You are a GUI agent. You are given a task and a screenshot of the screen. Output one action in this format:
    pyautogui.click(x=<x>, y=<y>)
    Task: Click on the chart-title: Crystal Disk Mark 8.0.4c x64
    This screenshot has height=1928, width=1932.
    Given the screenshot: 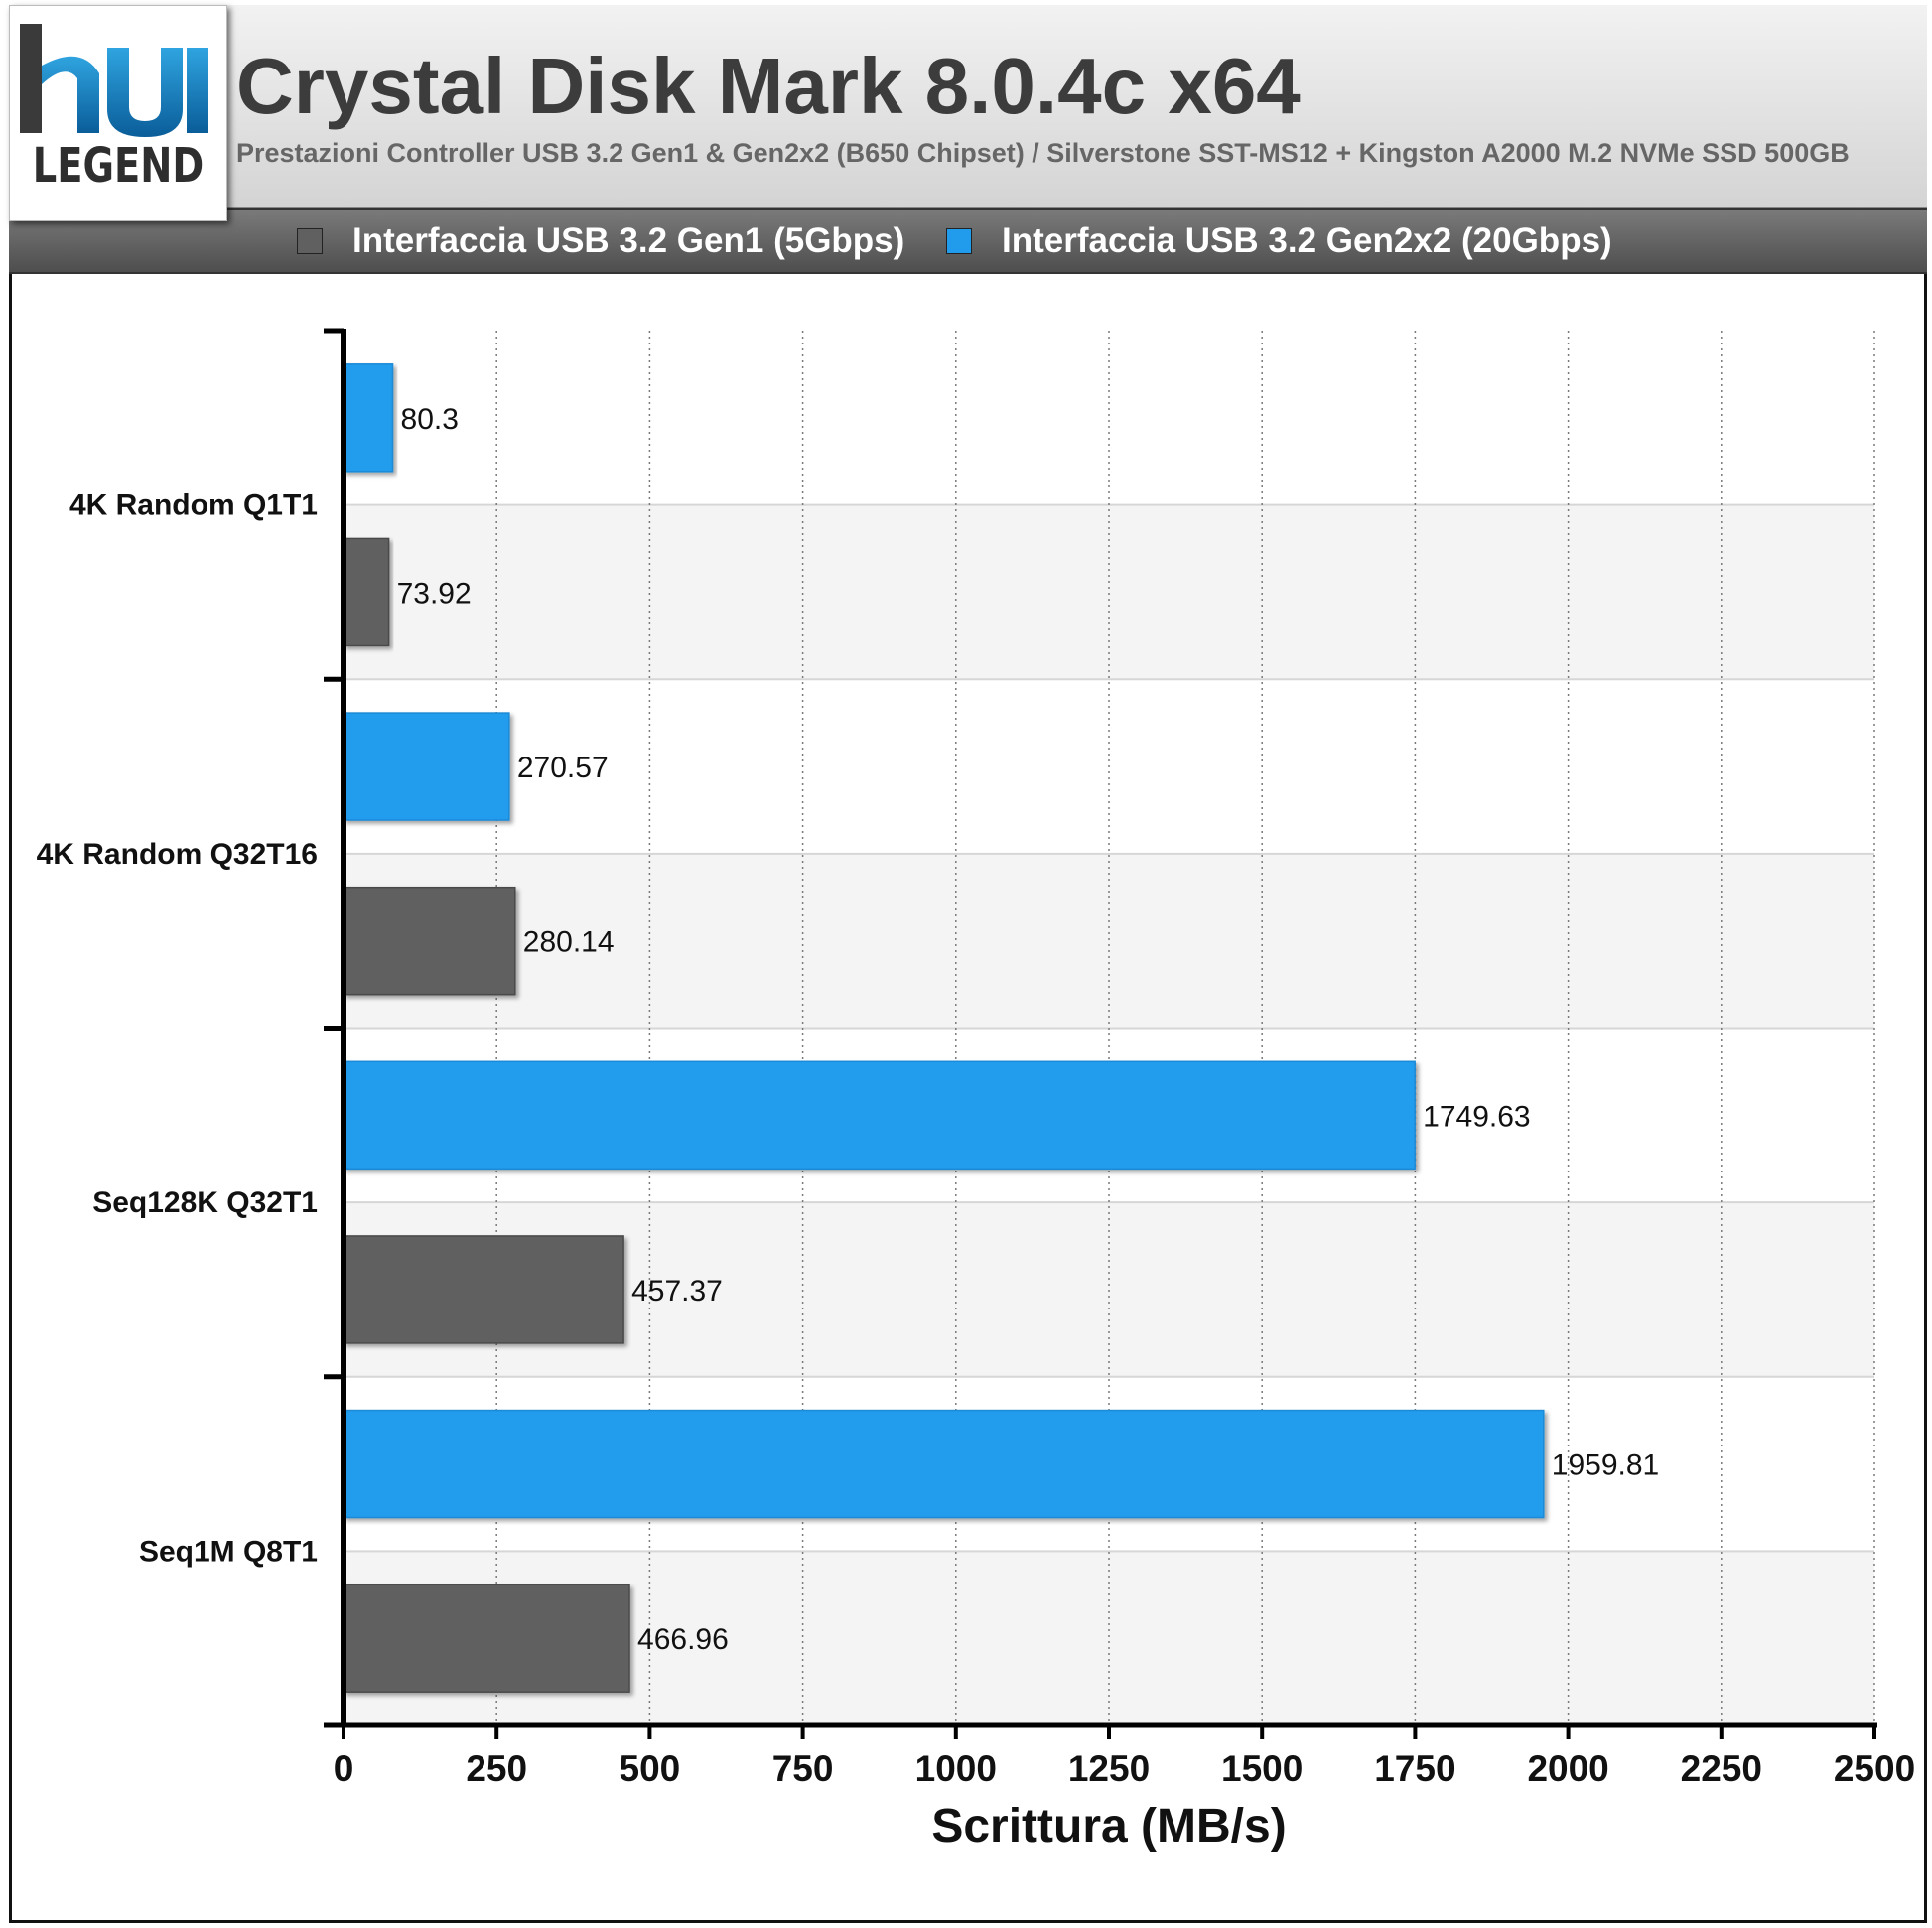 What is the action you would take?
    pyautogui.click(x=768, y=86)
    